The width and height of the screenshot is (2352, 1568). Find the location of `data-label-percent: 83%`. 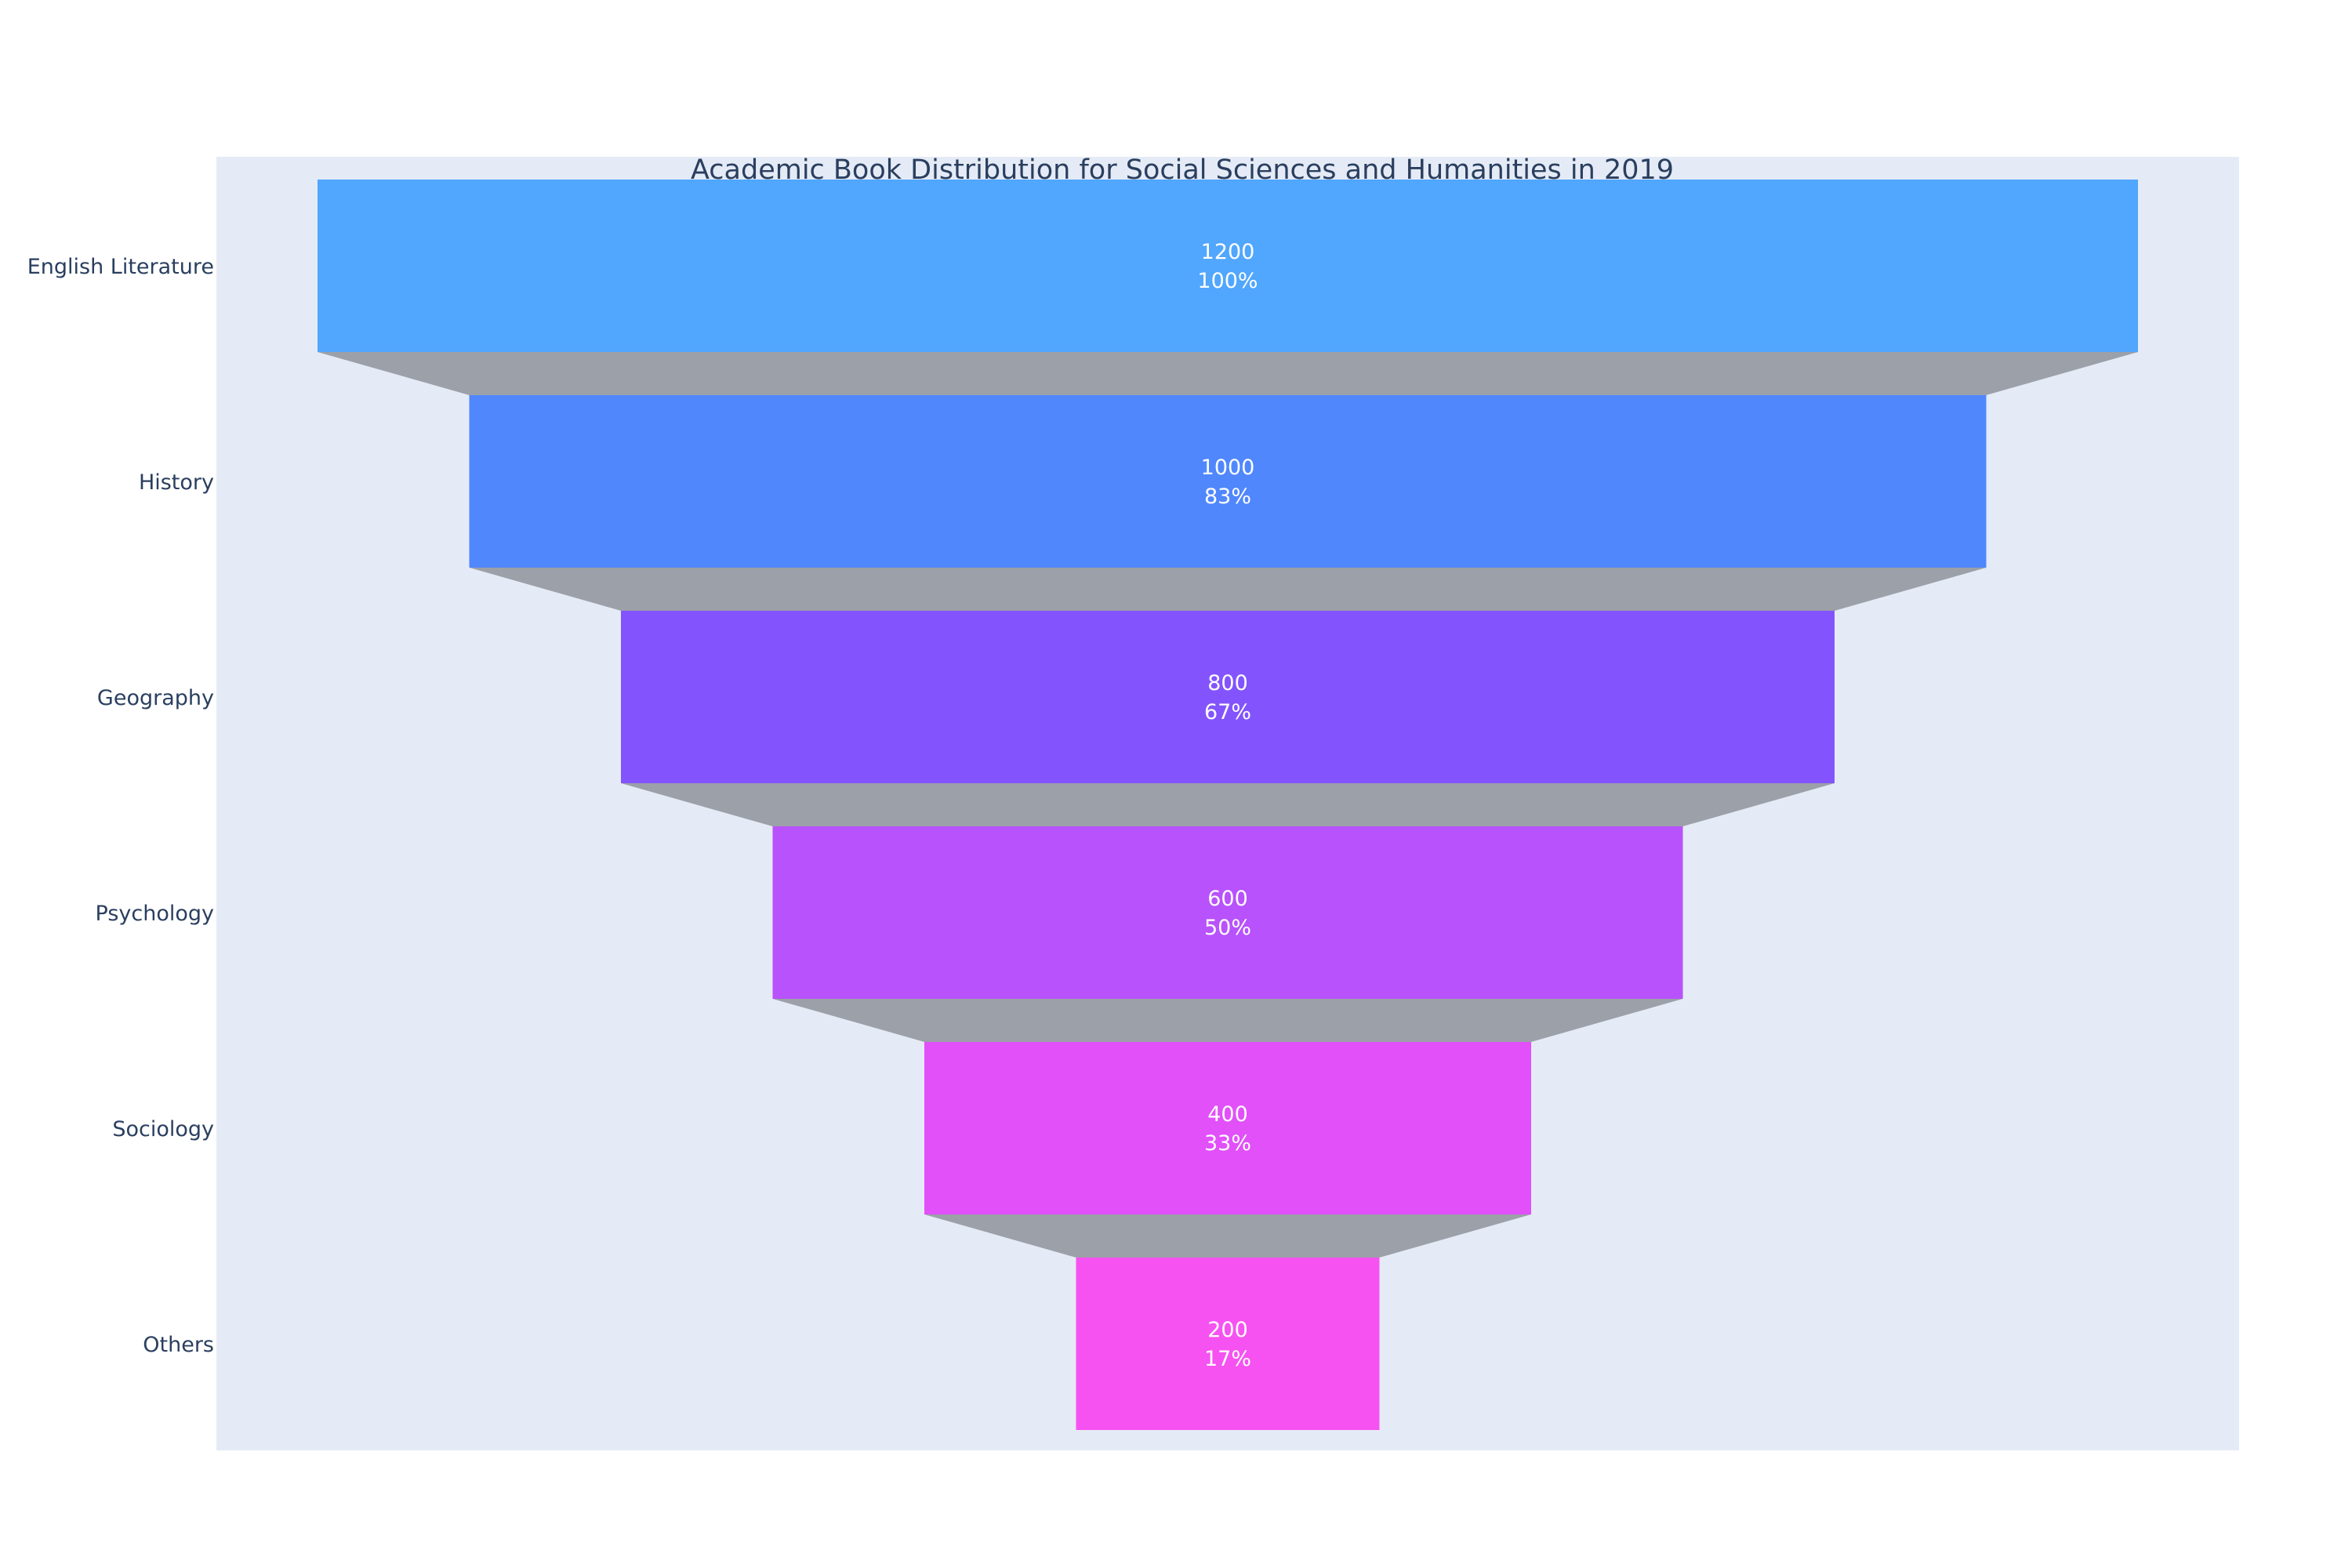

data-label-percent: 83% is located at coordinates (1227, 497).